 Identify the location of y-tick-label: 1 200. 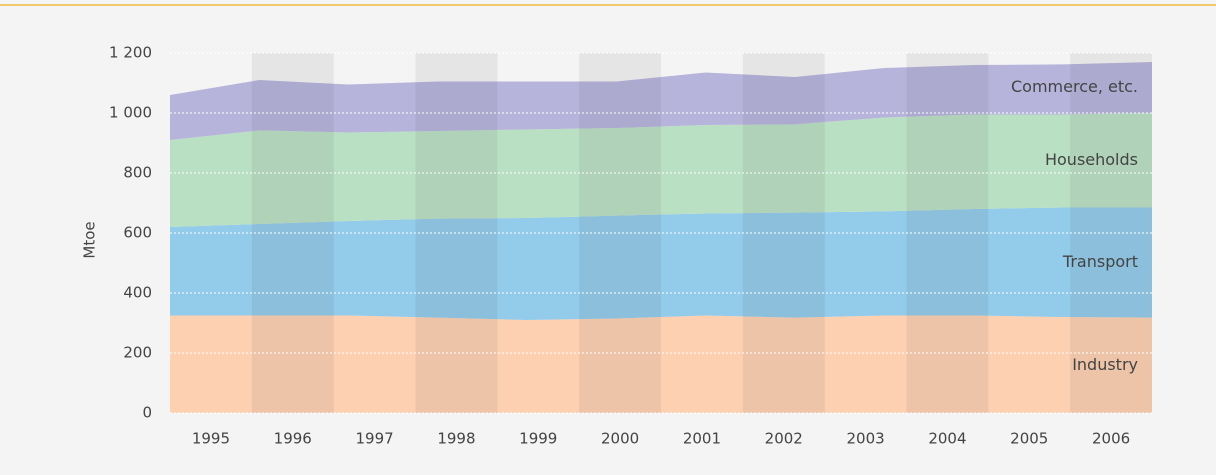
(130, 53).